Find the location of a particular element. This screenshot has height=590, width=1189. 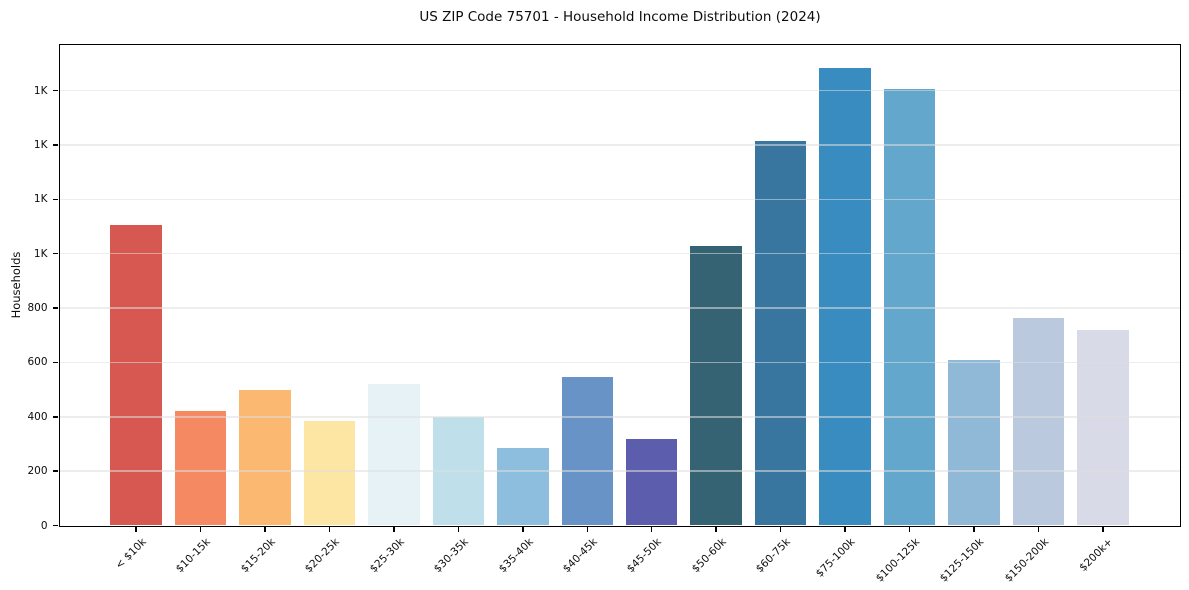

x-tick-label: $50-60k is located at coordinates (709, 555).